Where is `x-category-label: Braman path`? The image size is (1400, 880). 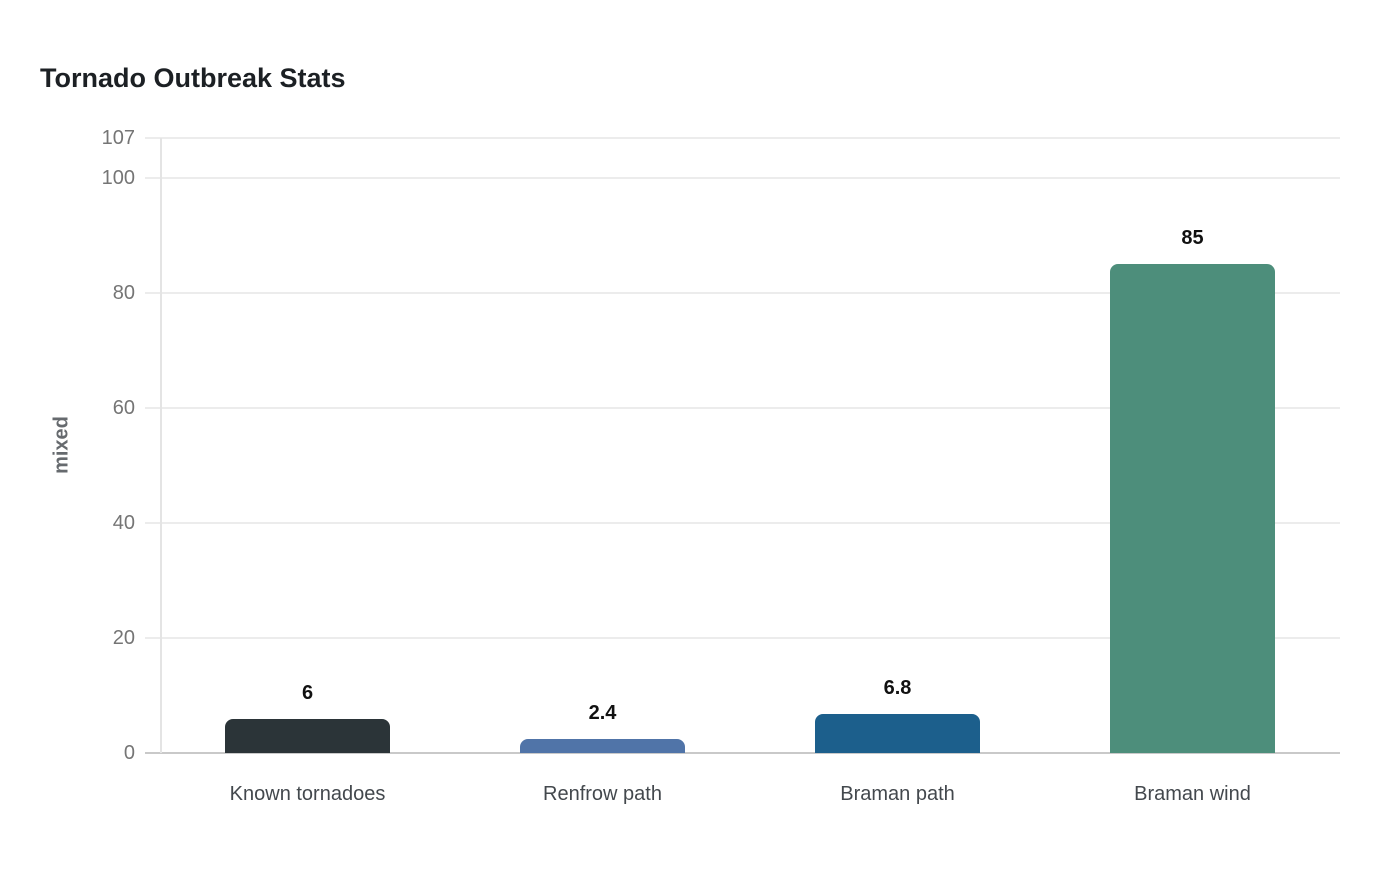
x-category-label: Braman path is located at coordinates (897, 794).